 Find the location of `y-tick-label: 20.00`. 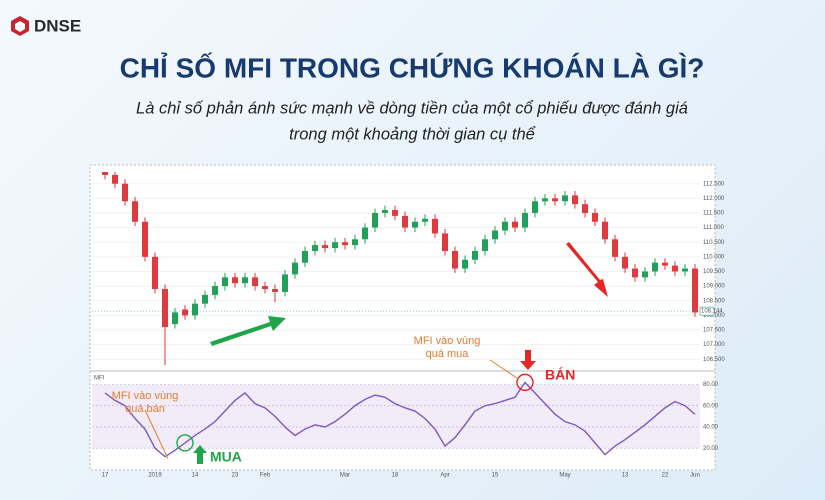

y-tick-label: 20.00 is located at coordinates (711, 449).